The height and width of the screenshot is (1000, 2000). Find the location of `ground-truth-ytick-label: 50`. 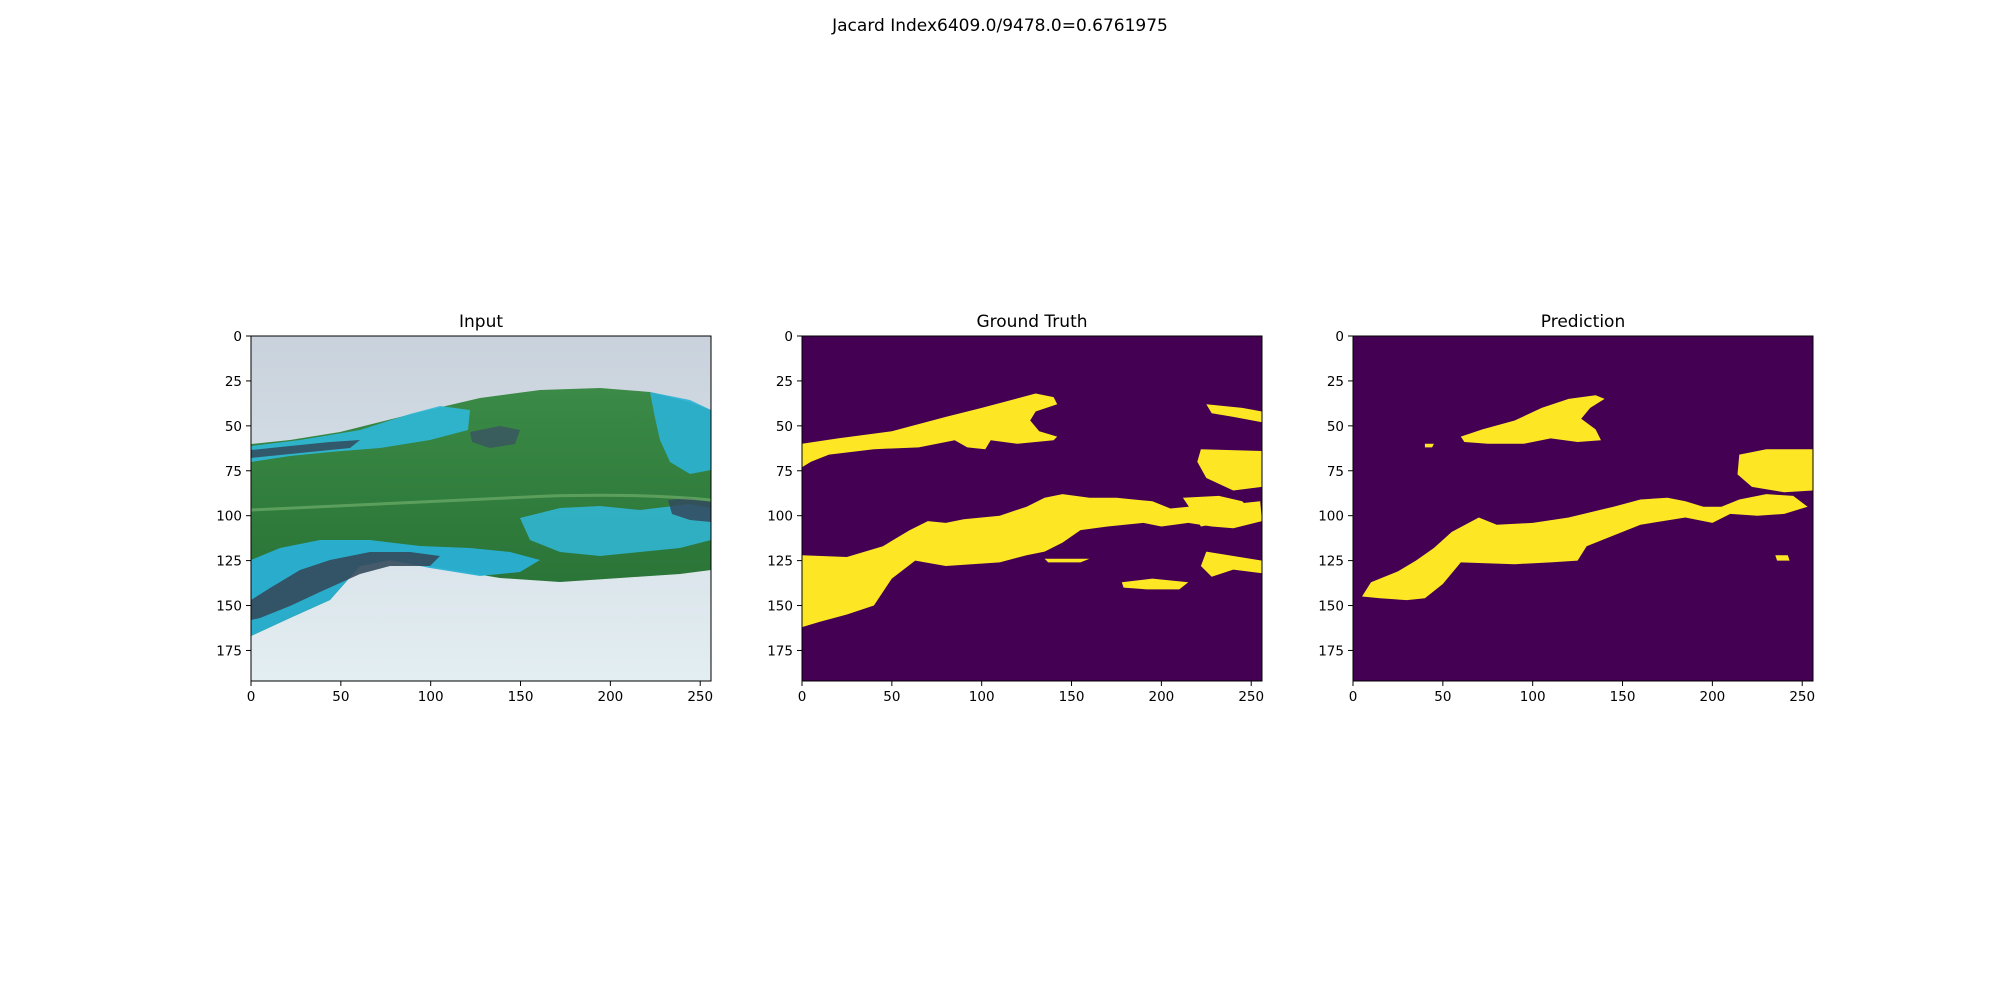

ground-truth-ytick-label: 50 is located at coordinates (784, 427).